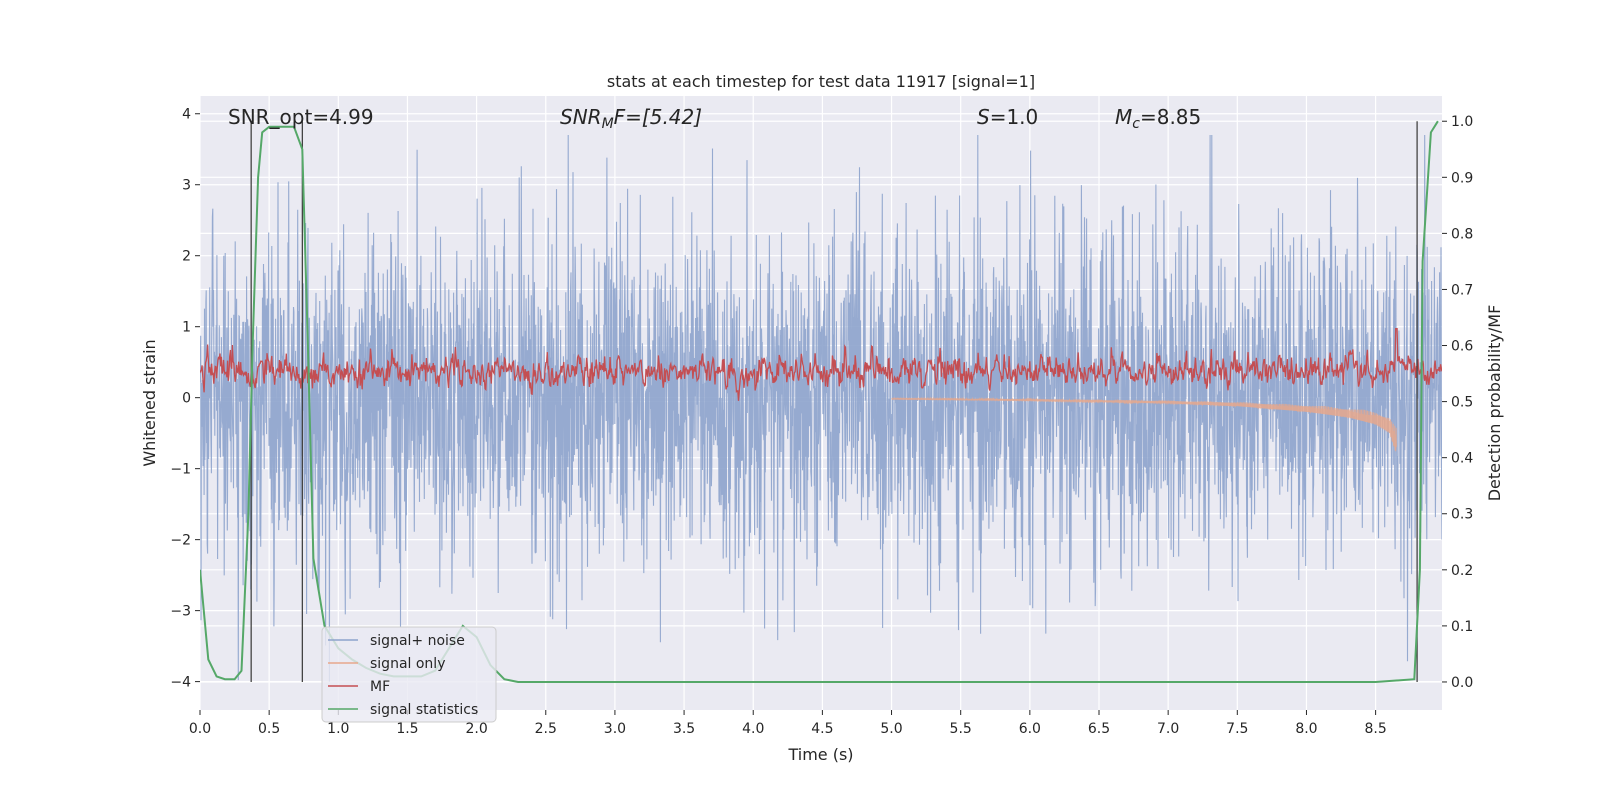 The width and height of the screenshot is (1600, 800). I want to click on legend-label-signal-statistics: signal statistics, so click(424, 710).